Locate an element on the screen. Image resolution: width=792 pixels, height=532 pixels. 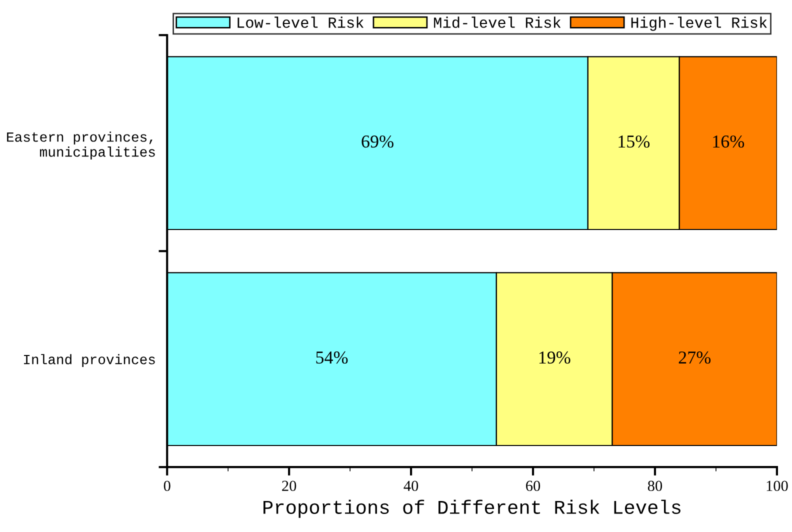
x-tick-label: 40 is located at coordinates (411, 486).